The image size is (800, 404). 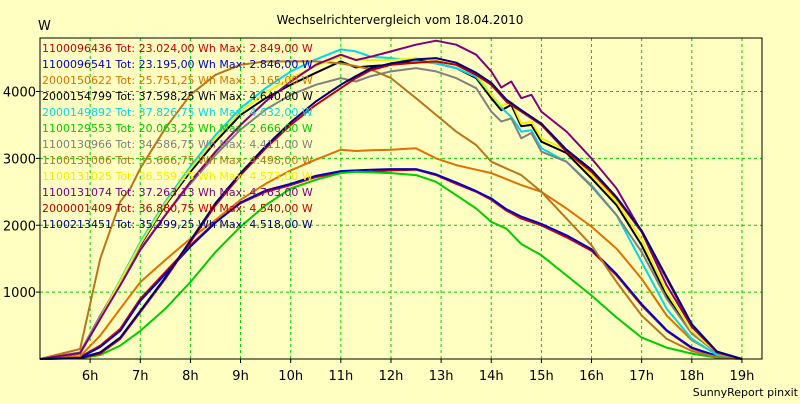 What do you see at coordinates (240, 376) in the screenshot?
I see `x-tick-label: 9h` at bounding box center [240, 376].